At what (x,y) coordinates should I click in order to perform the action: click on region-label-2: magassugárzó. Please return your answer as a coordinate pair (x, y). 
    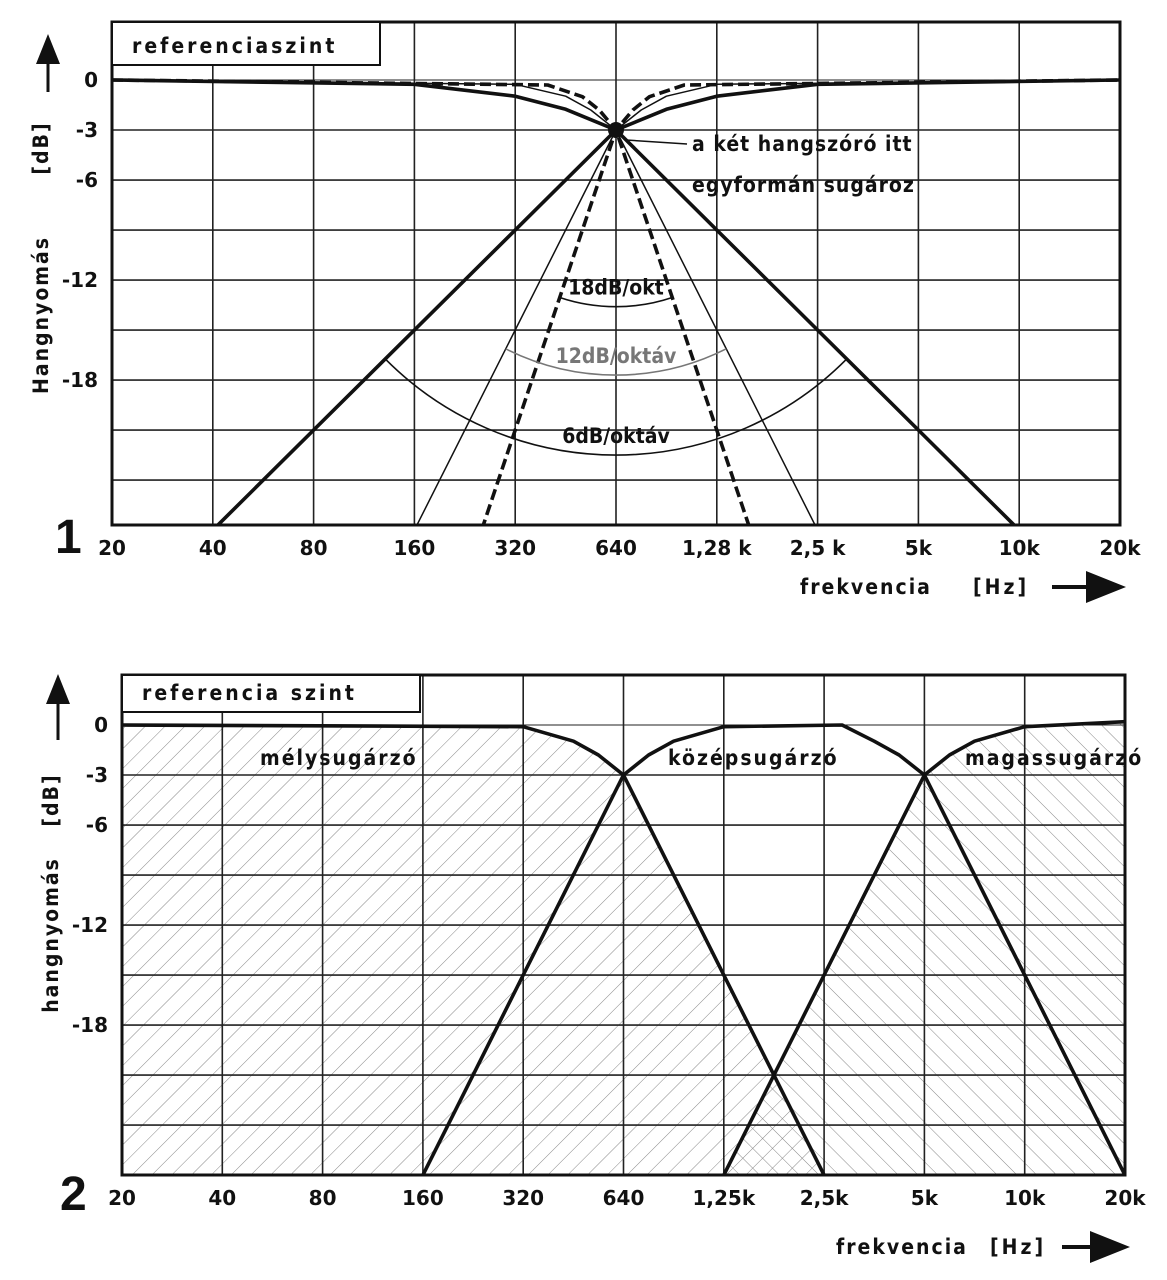
    Looking at the image, I should click on (1054, 758).